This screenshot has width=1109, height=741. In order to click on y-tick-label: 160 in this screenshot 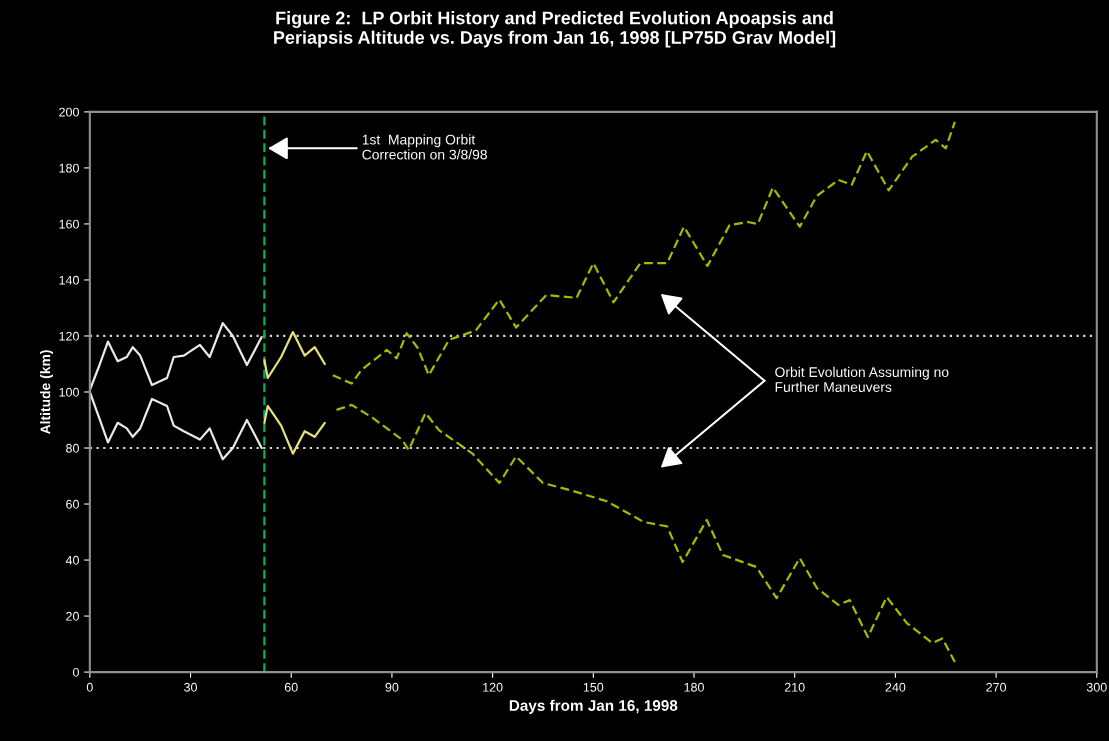, I will do `click(69, 224)`.